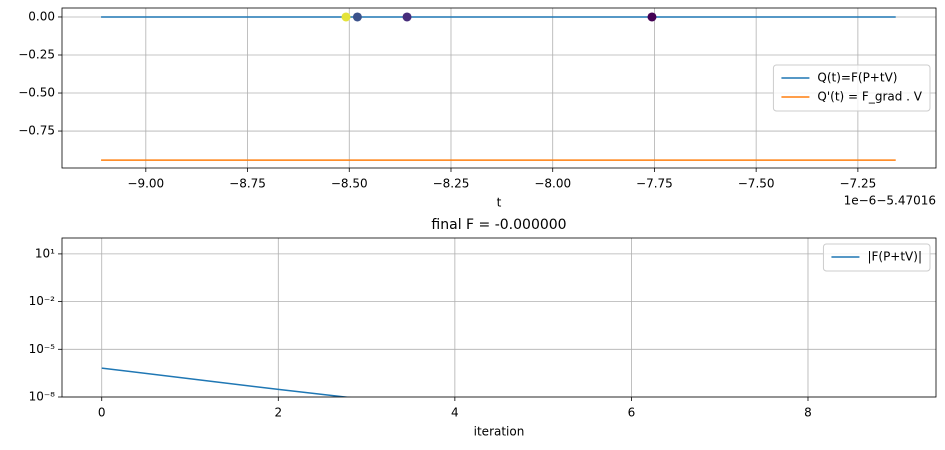 This screenshot has width=945, height=450. I want to click on y-tick-label: −0.25, so click(36, 54).